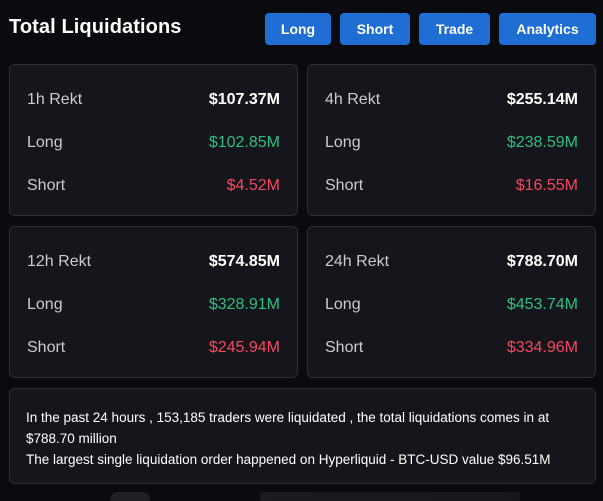 The height and width of the screenshot is (501, 603). I want to click on short-row: Short $334.96M, so click(451, 348).